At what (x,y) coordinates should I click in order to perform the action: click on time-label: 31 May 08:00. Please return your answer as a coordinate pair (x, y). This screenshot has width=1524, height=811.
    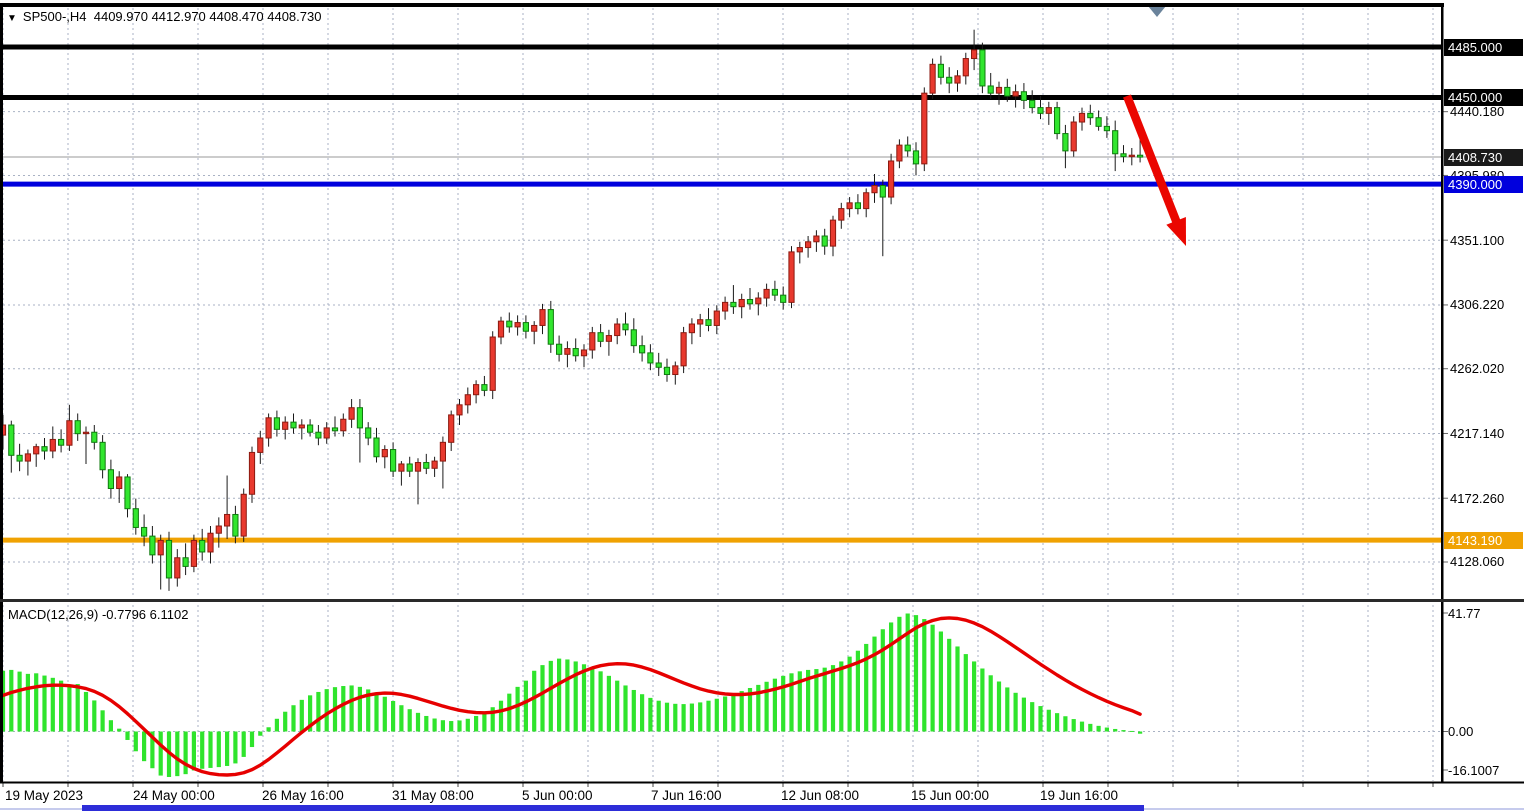
    Looking at the image, I should click on (433, 795).